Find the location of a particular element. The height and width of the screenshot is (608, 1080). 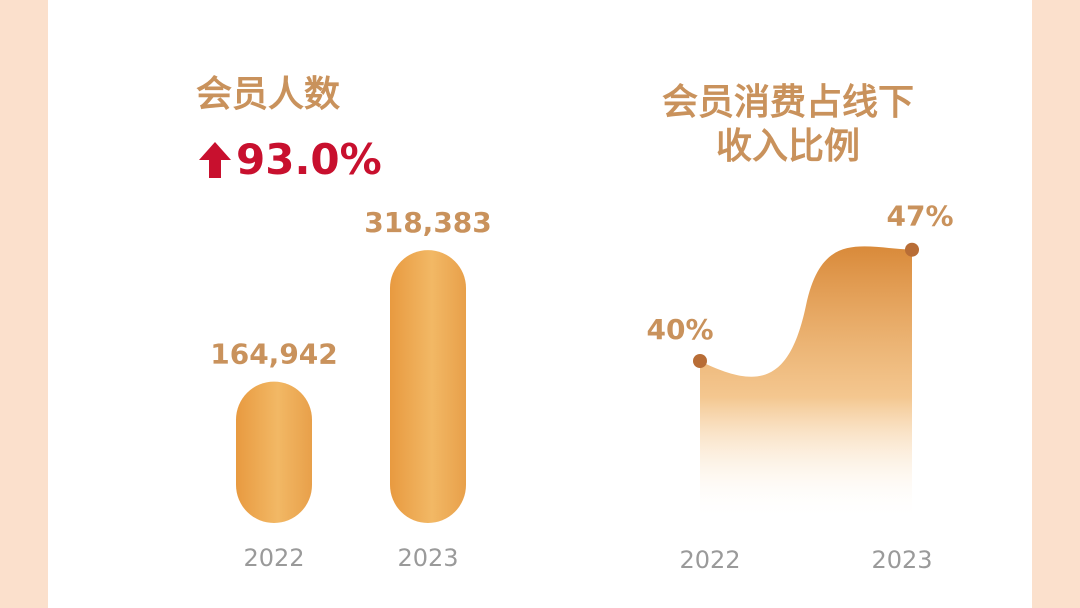

growth-rate: 93.0% is located at coordinates (290, 160).